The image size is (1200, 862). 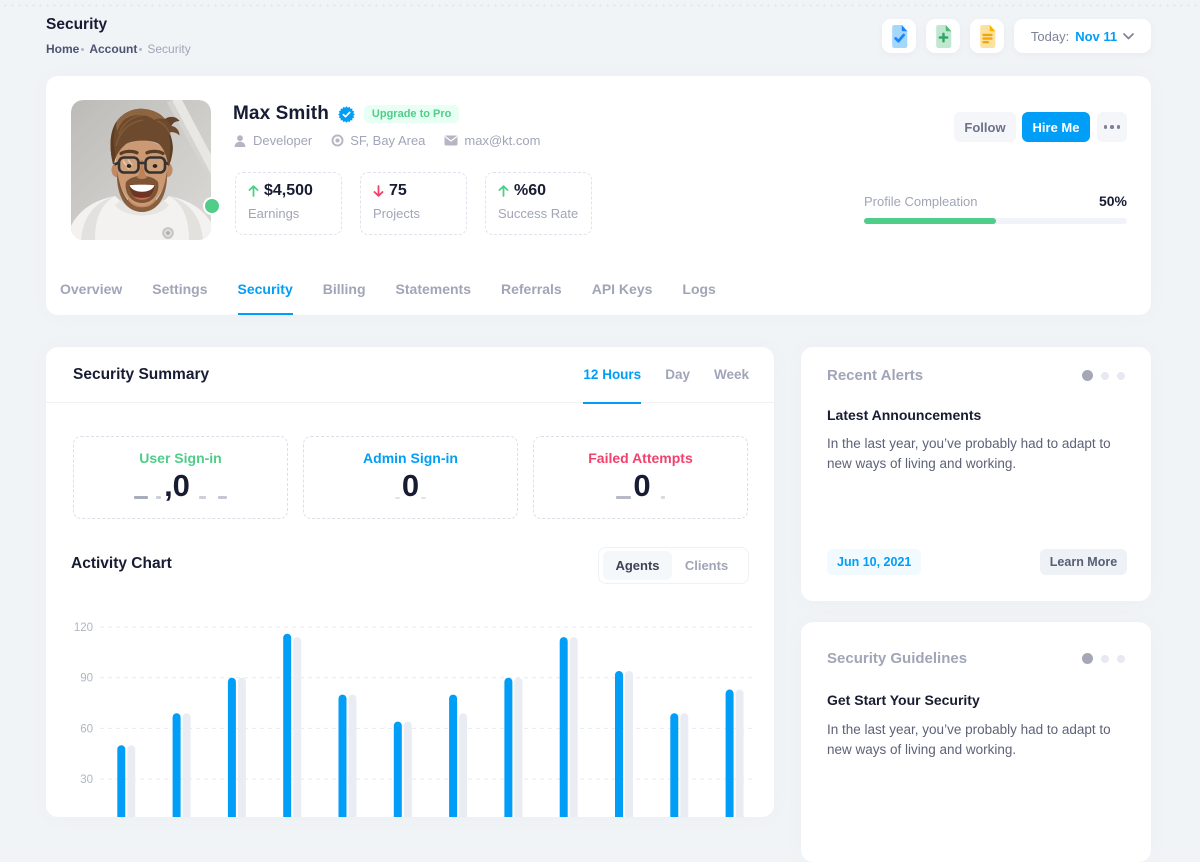 I want to click on toggle-clients: Clients, so click(x=706, y=565).